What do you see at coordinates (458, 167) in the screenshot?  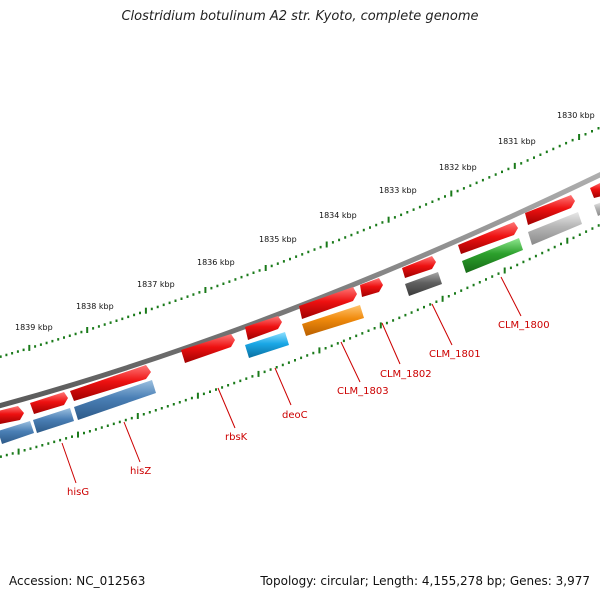 I see `kbp-label-1832: 1832 kbp` at bounding box center [458, 167].